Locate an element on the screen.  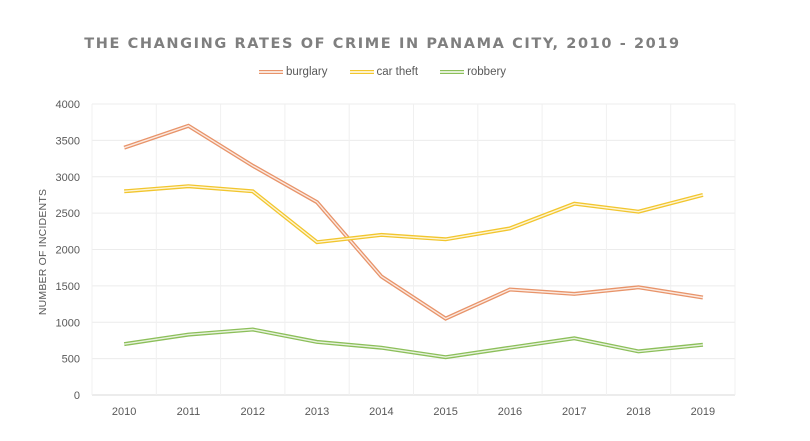
x-tick-label: 2015 is located at coordinates (445, 412).